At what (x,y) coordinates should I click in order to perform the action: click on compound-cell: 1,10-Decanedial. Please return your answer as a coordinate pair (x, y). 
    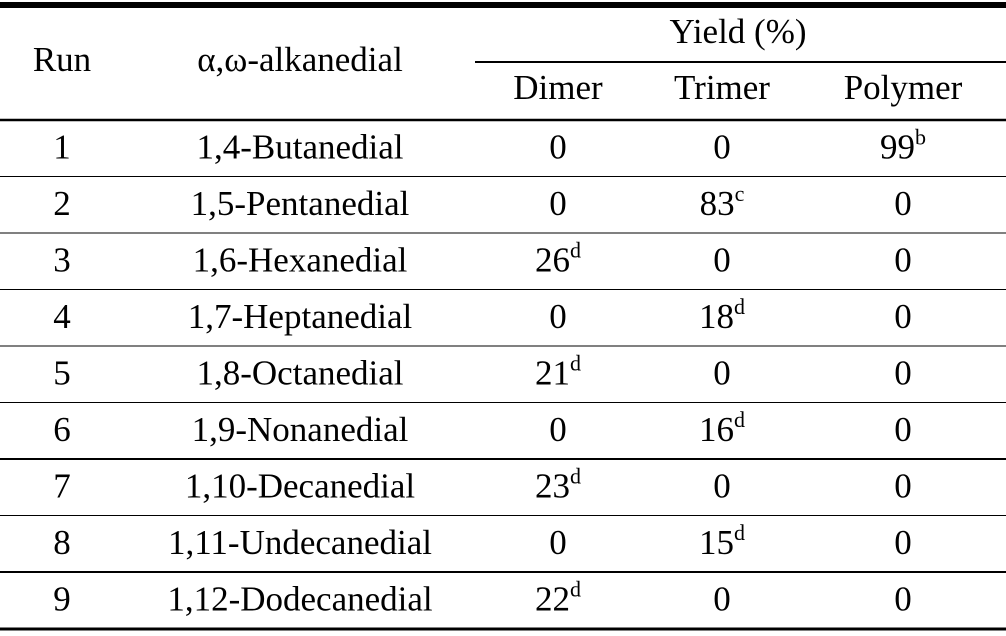
    Looking at the image, I should click on (300, 485).